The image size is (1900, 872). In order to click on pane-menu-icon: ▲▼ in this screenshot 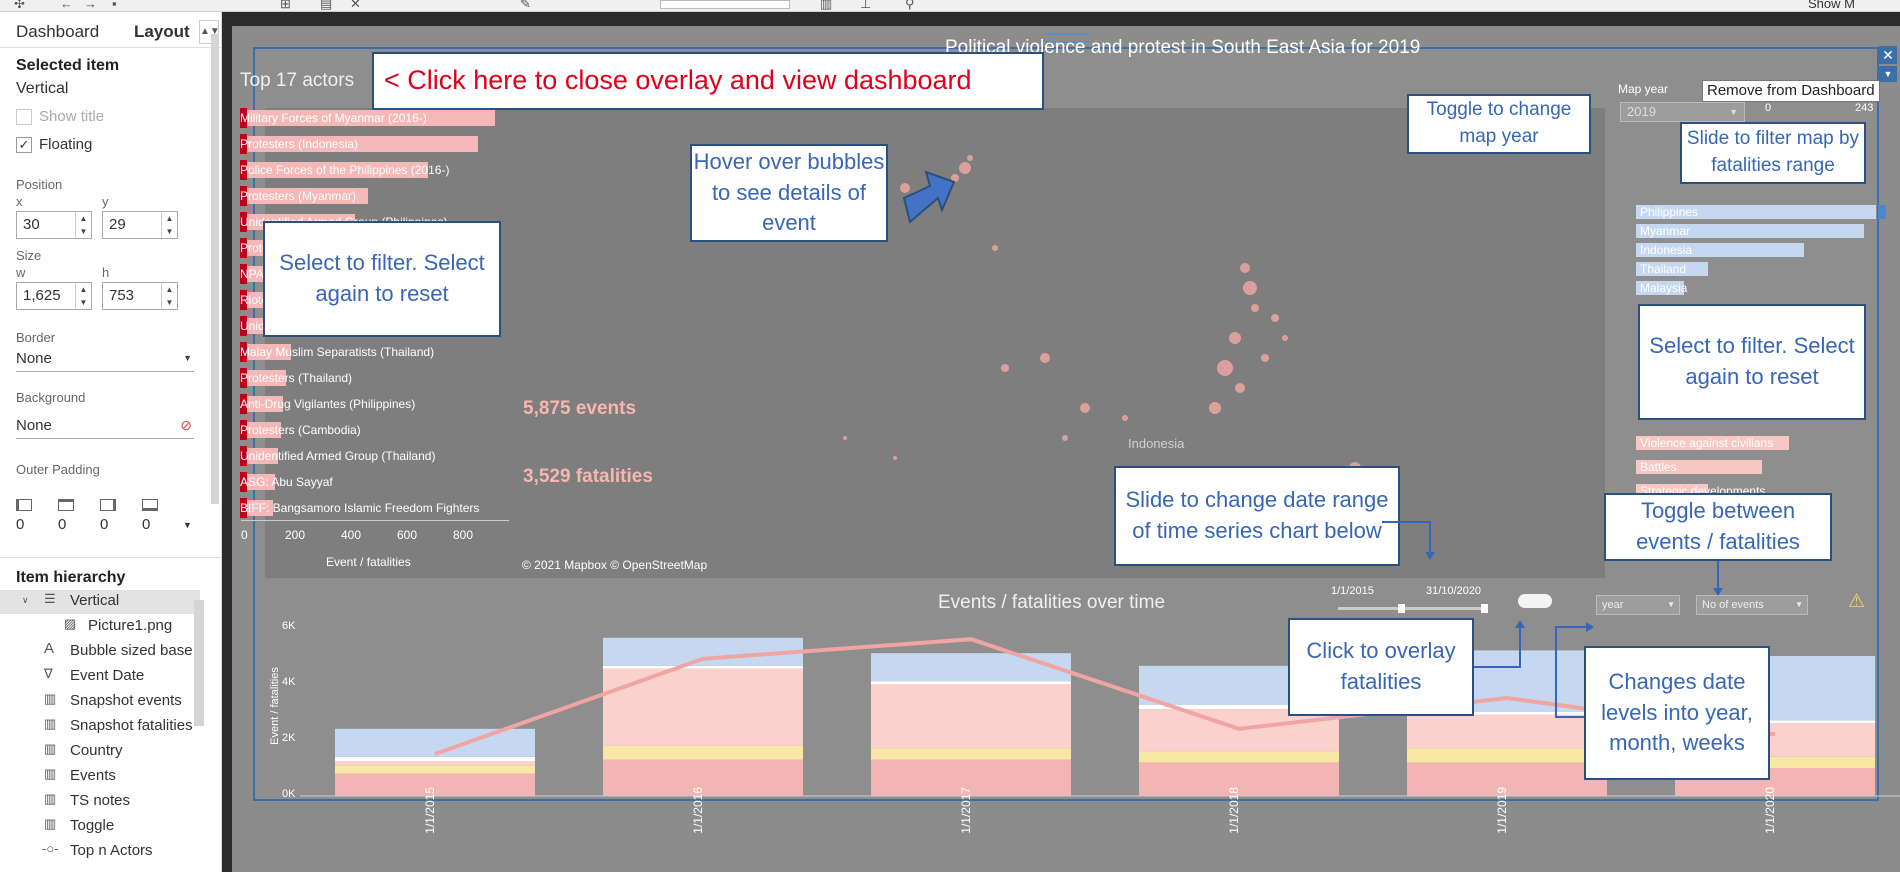, I will do `click(209, 32)`.